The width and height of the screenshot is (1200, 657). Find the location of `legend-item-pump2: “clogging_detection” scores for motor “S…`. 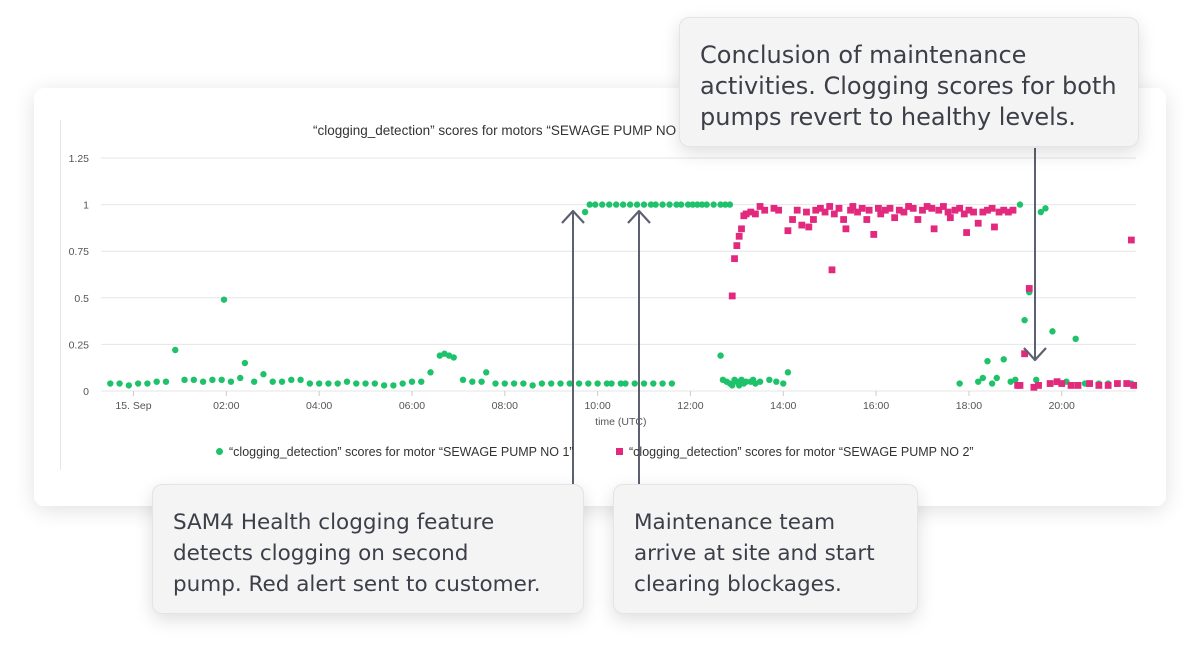

legend-item-pump2: “clogging_detection” scores for motor “S… is located at coordinates (795, 452).